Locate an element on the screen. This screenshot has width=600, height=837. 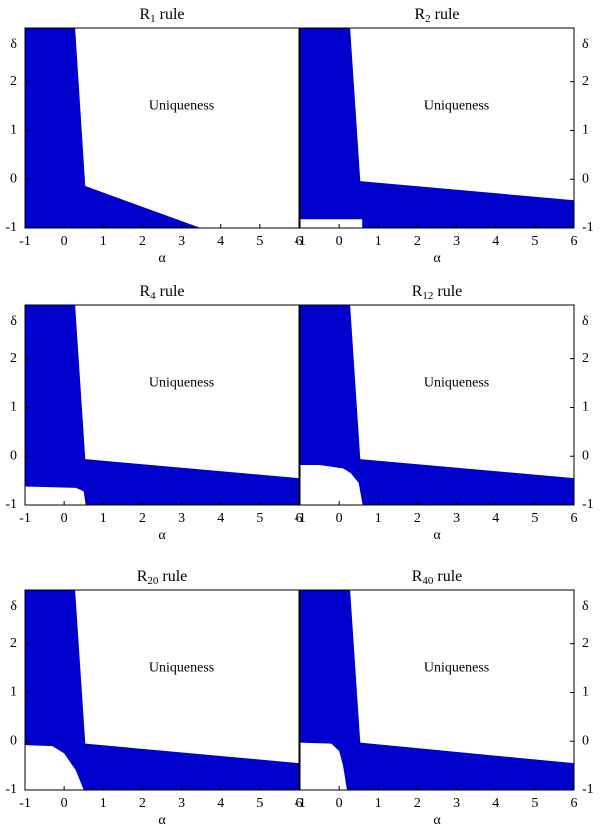
title-subscript: 4 is located at coordinates (153, 296).